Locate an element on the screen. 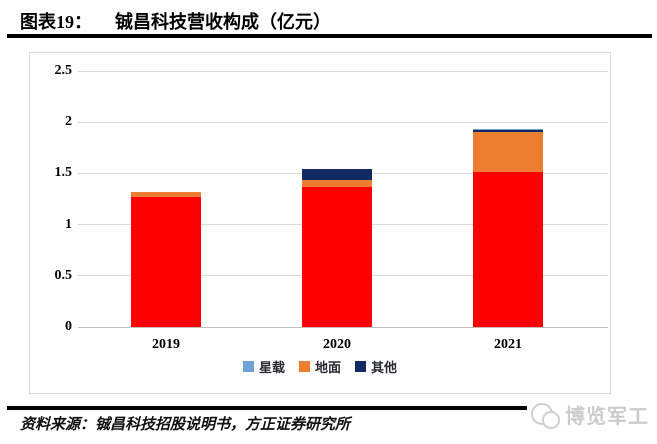 This screenshot has width=657, height=444. y-axis-tick-label: 0.5 is located at coordinates (63, 275).